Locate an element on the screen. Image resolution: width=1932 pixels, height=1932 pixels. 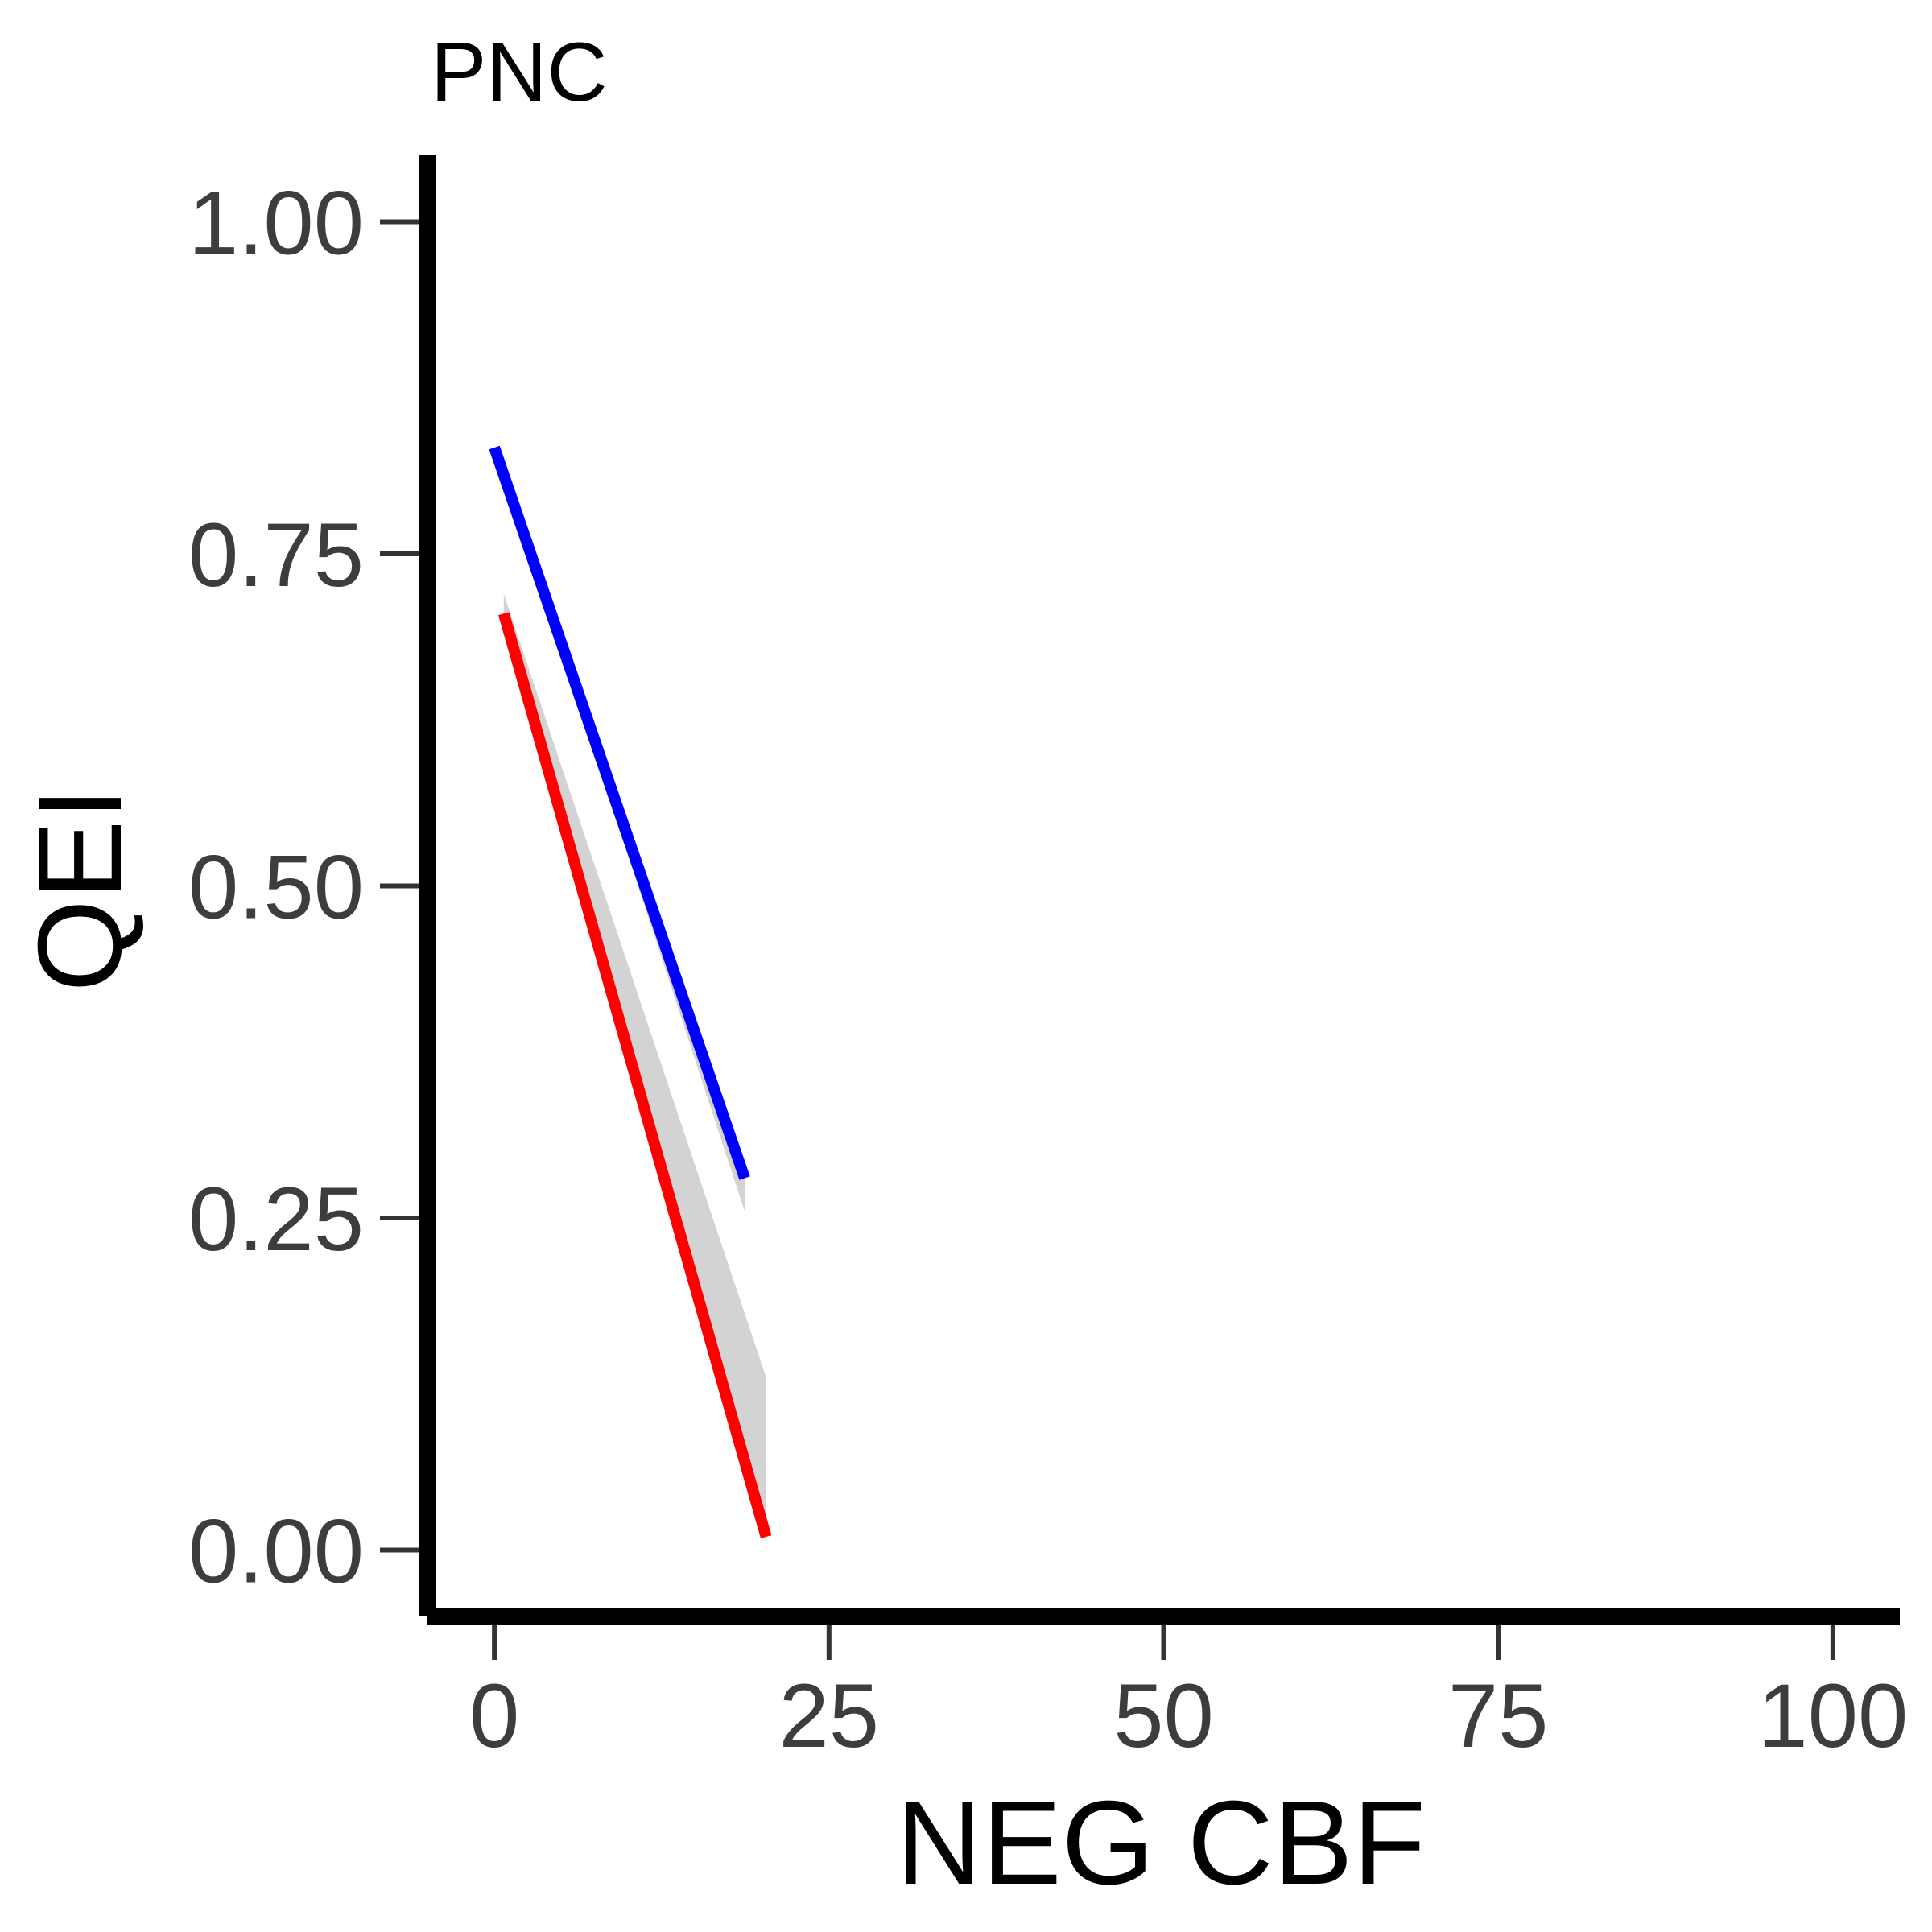
x-tick-label: 25 is located at coordinates (829, 1716).